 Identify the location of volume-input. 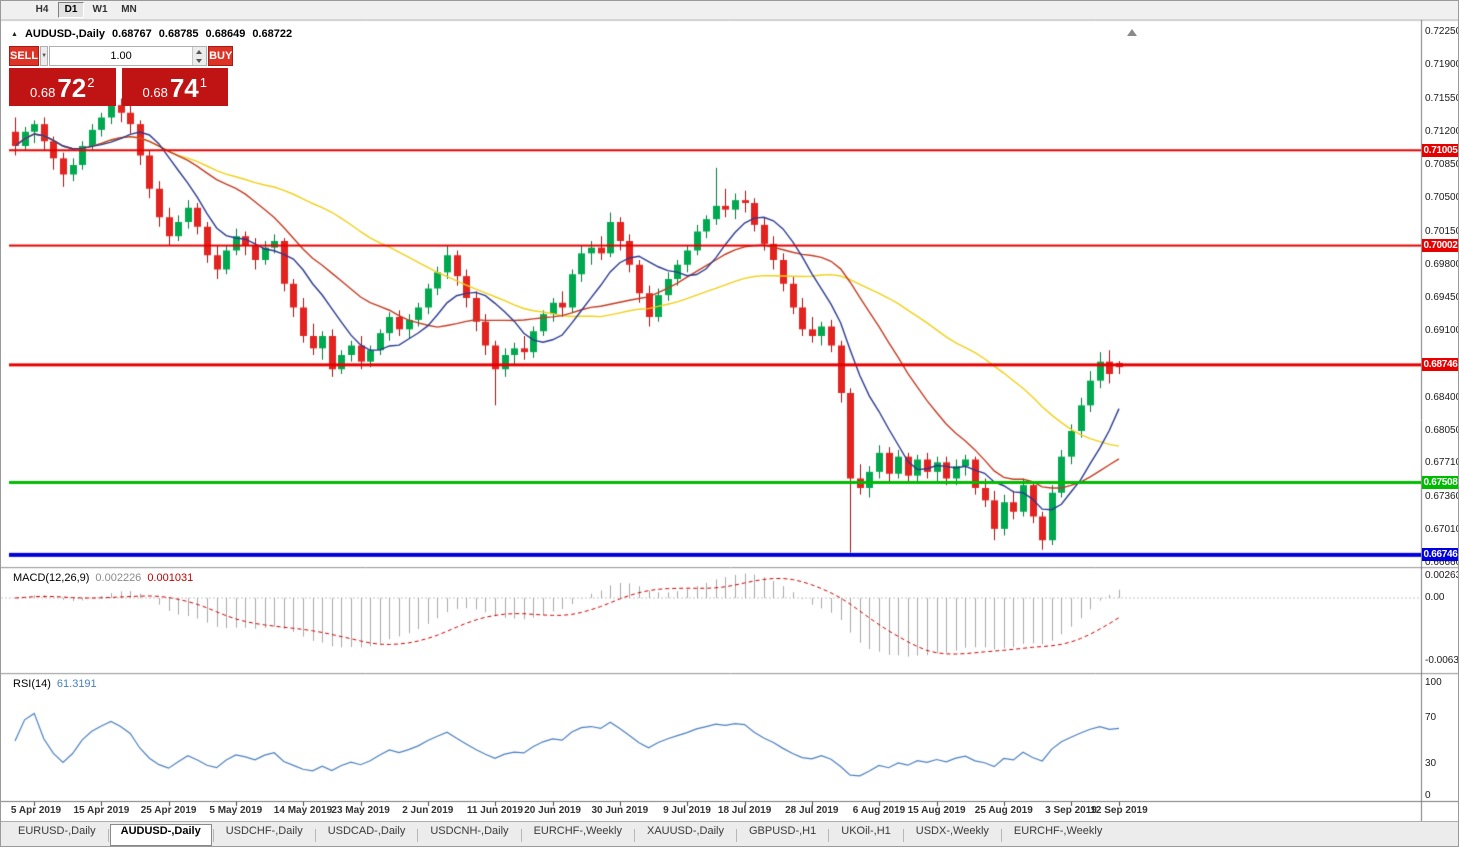
(121, 56).